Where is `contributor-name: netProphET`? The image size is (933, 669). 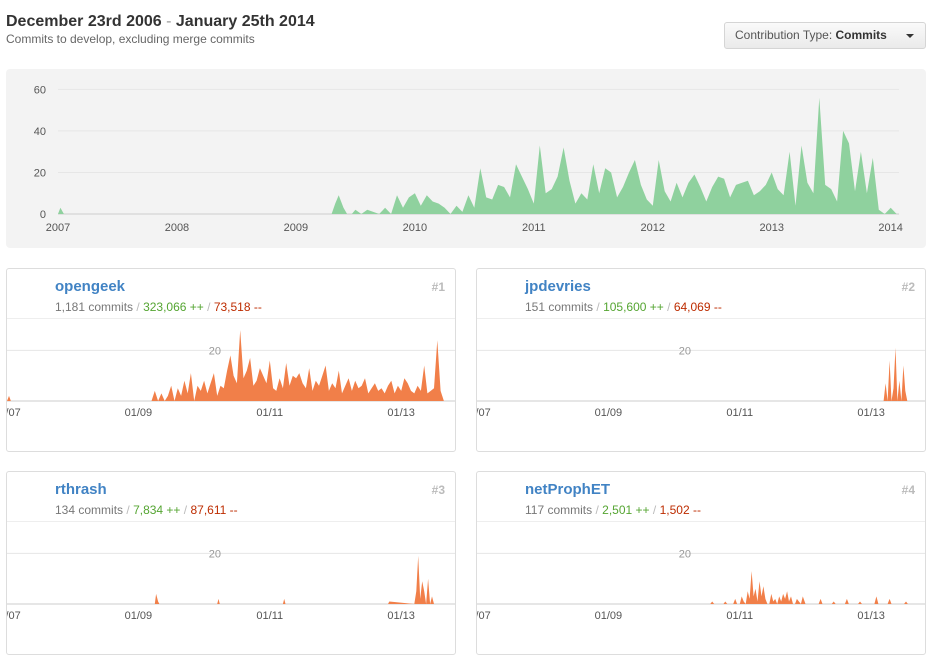
contributor-name: netProphET is located at coordinates (567, 489).